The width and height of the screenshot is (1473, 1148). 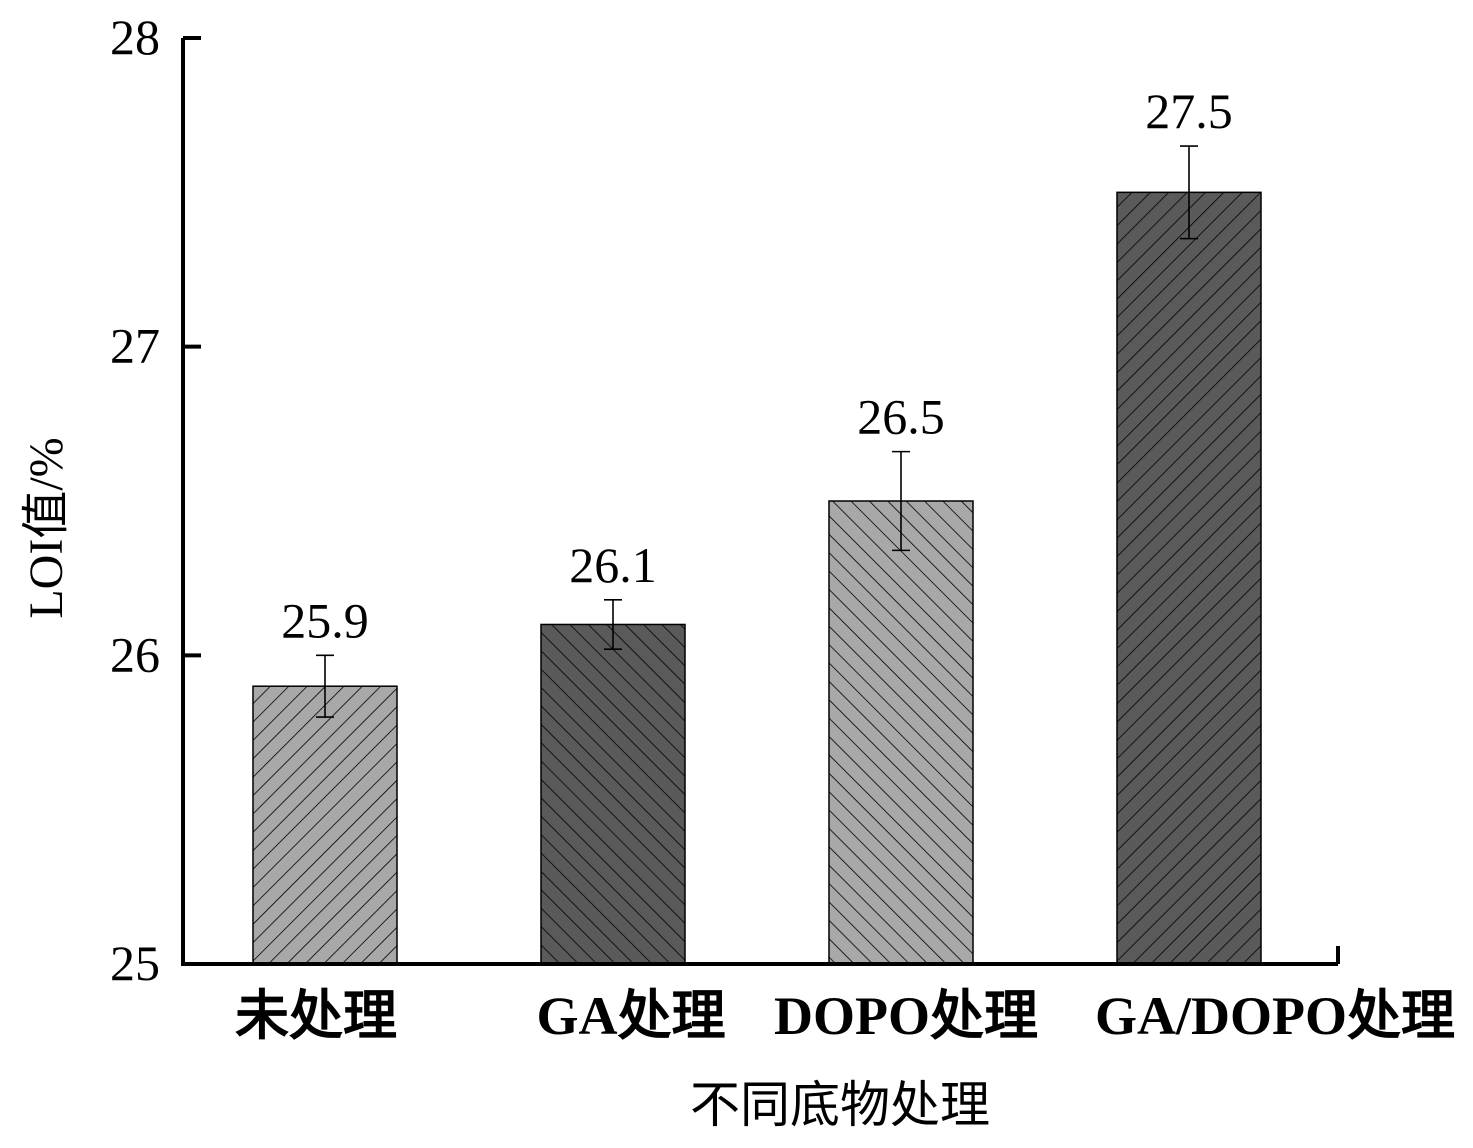 What do you see at coordinates (631, 1016) in the screenshot?
I see `category-label: GA处理` at bounding box center [631, 1016].